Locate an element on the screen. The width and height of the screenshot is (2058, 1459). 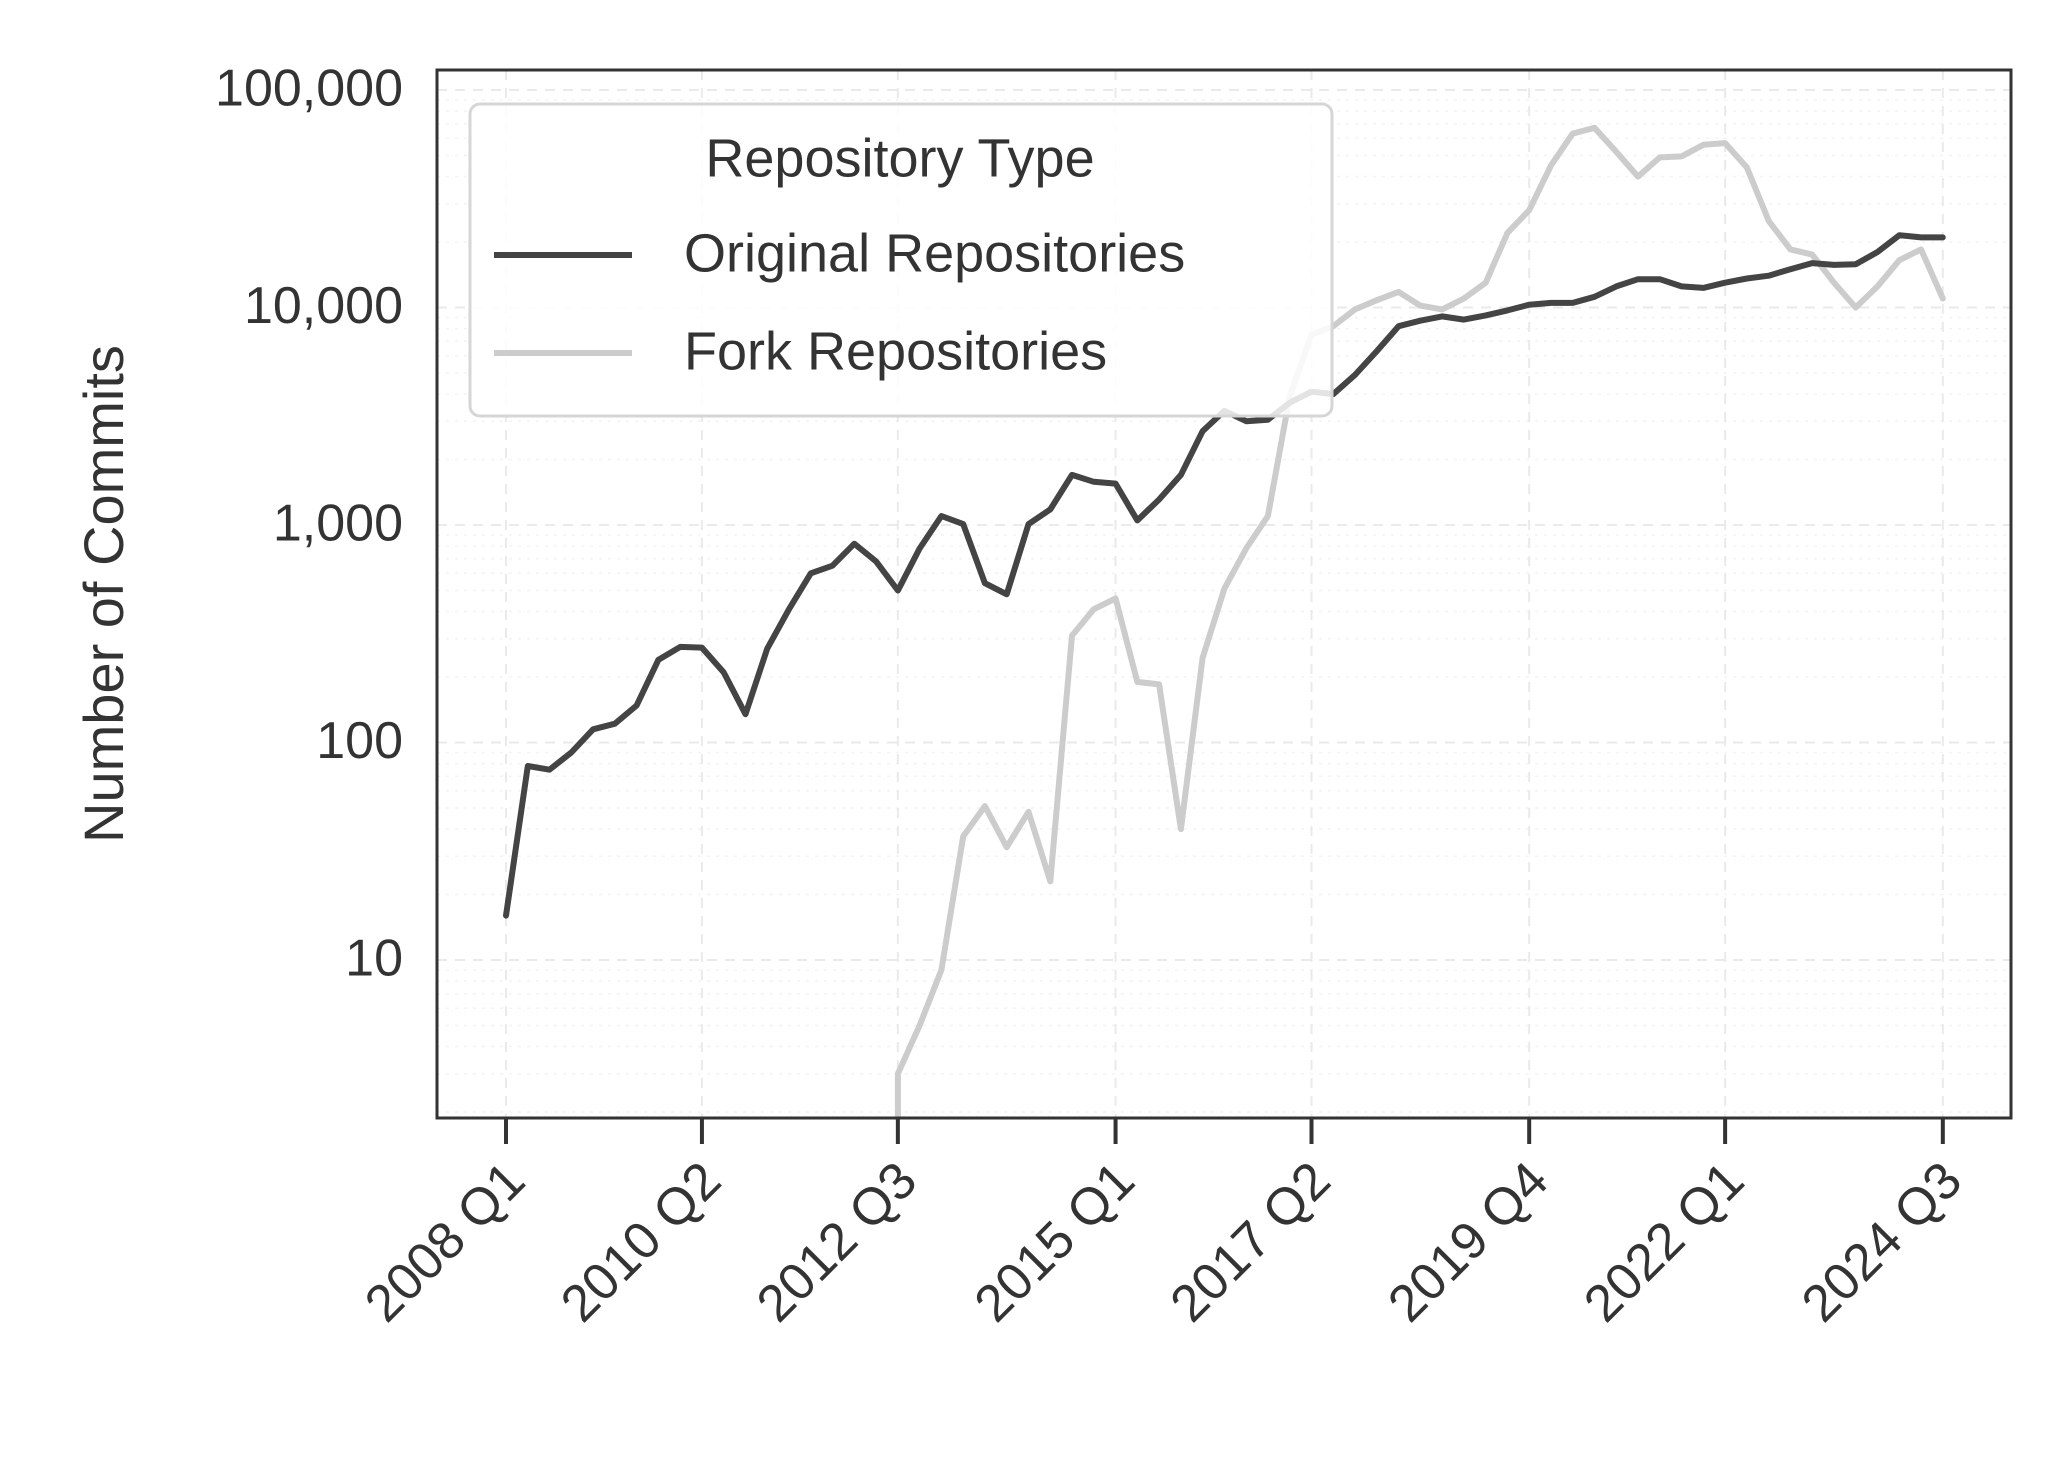
y-tick-label: 10 is located at coordinates (374, 959).